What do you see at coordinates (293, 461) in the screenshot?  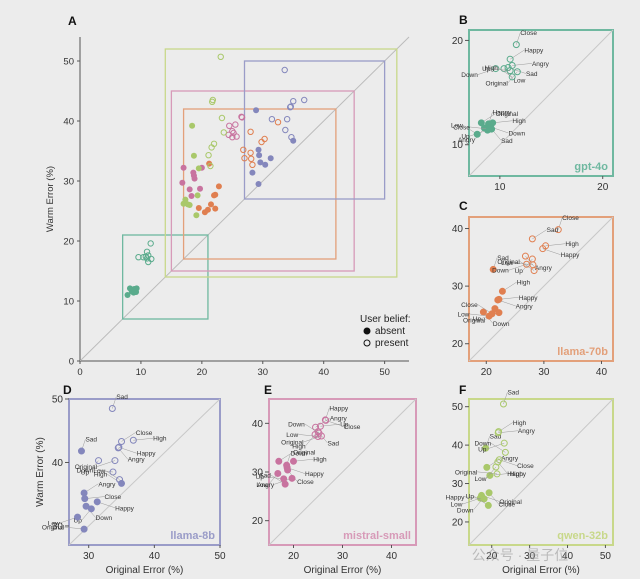 I see `point-absent-high` at bounding box center [293, 461].